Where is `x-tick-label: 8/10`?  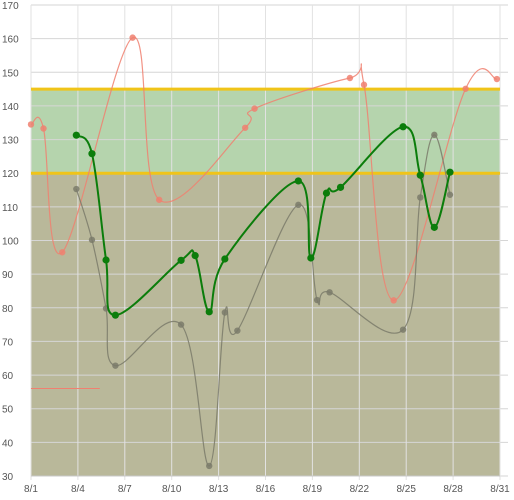
x-tick-label: 8/10 is located at coordinates (172, 489).